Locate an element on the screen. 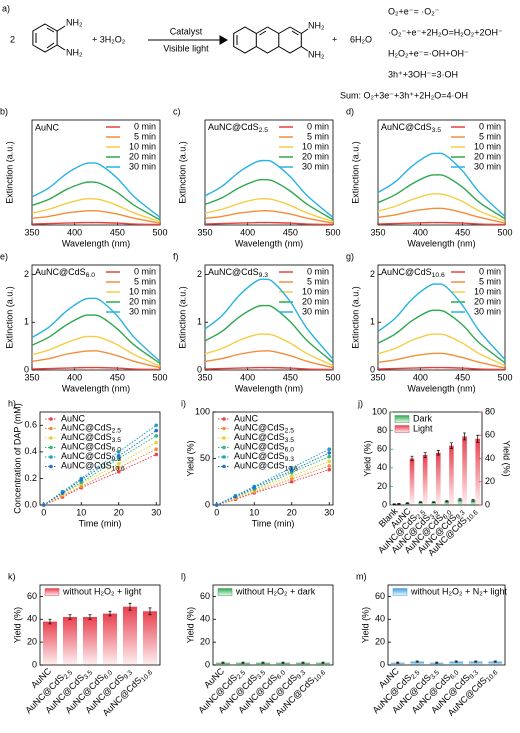  water: 6H₂O is located at coordinates (361, 39).